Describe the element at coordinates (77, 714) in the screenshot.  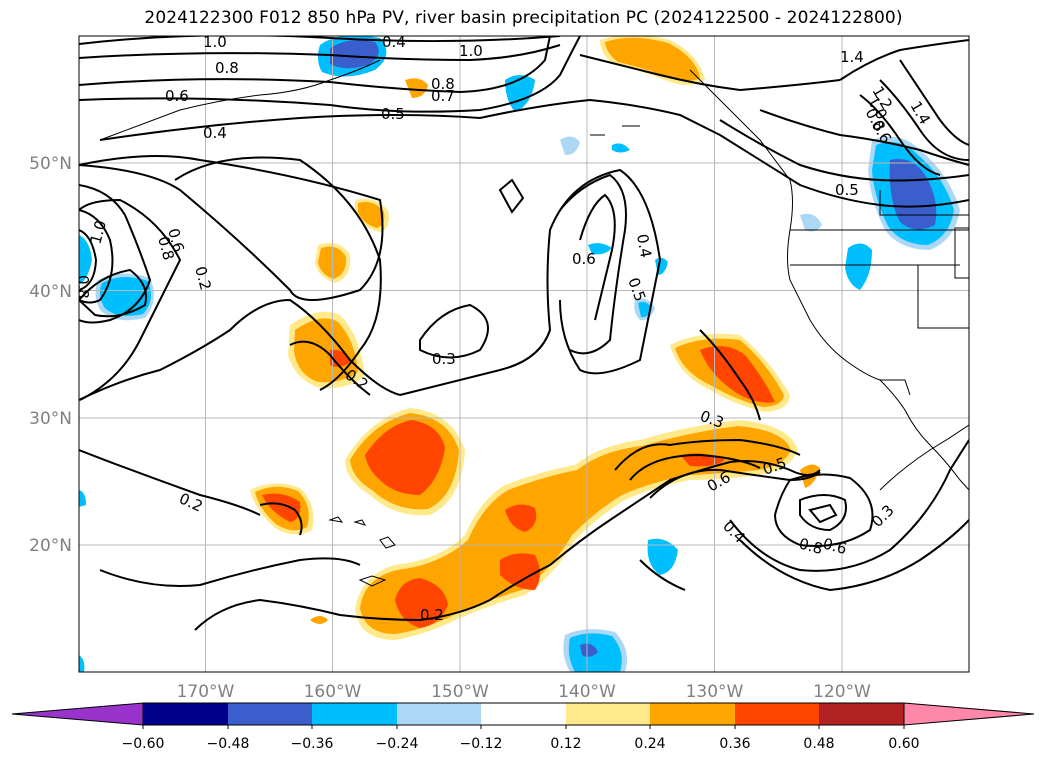
I see `colorbar-extend-low` at that location.